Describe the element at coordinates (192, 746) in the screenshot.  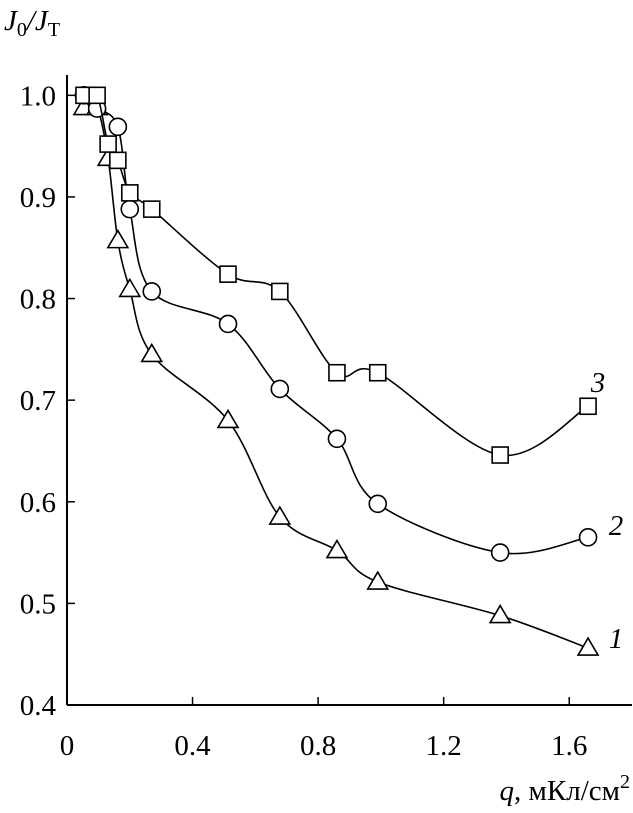
I see `x-tick-label: 0.4` at that location.